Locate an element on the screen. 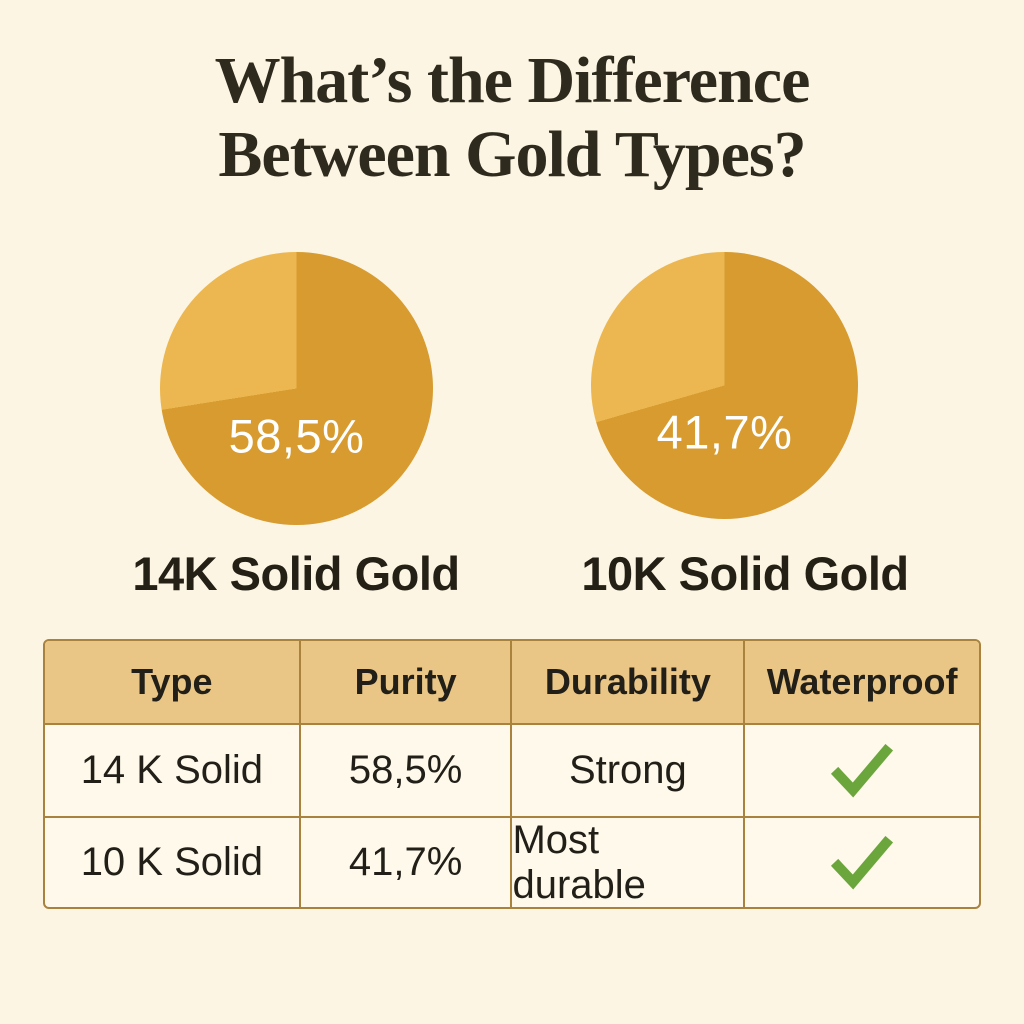  table-cell-row1-waterproof is located at coordinates (862, 771).